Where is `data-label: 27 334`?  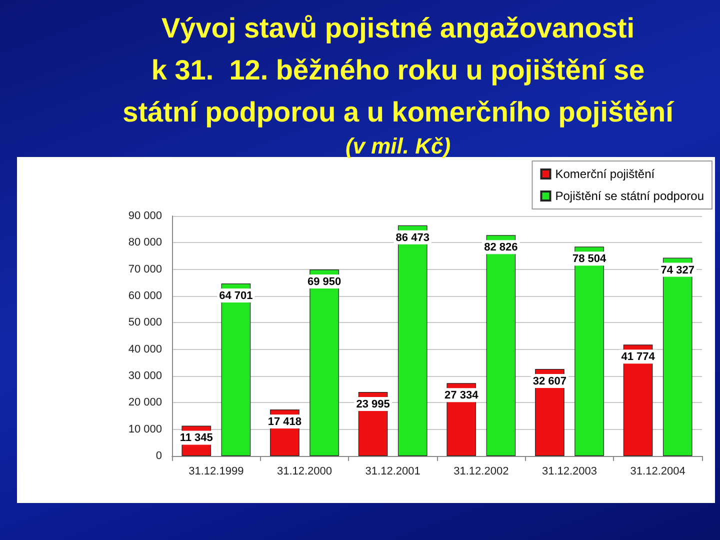 data-label: 27 334 is located at coordinates (462, 396).